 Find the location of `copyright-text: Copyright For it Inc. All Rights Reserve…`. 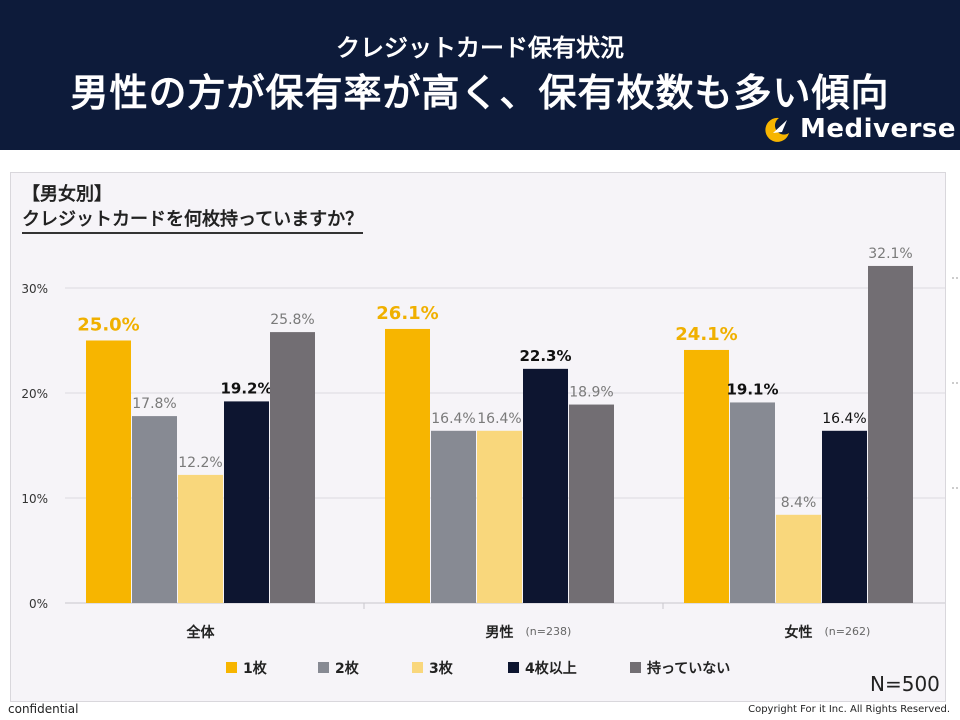

copyright-text: Copyright For it Inc. All Rights Reserve… is located at coordinates (849, 709).